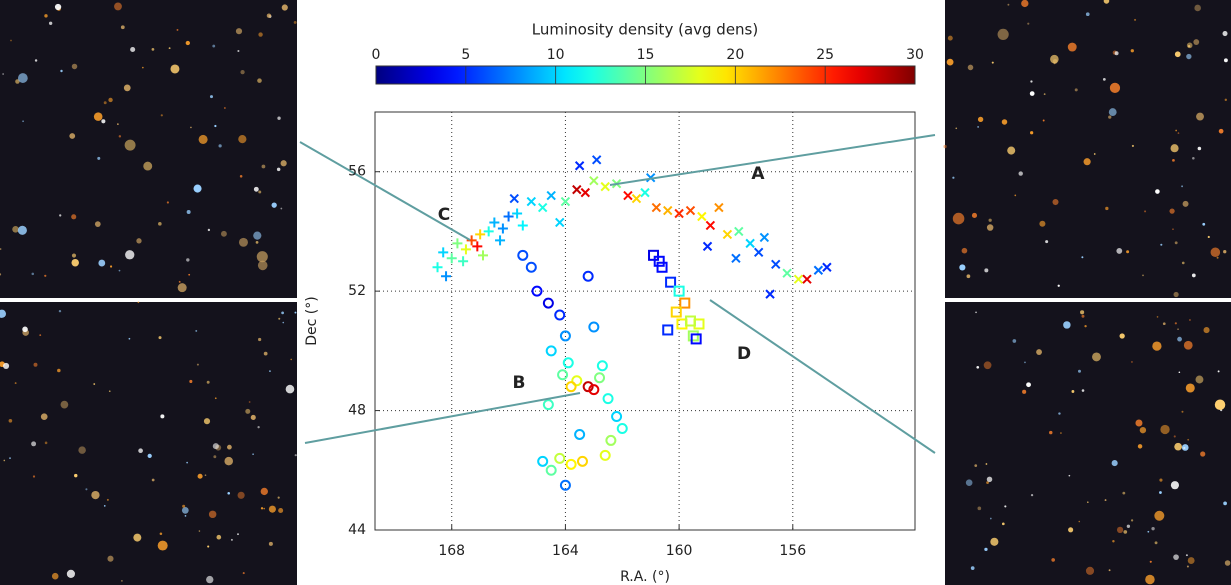 The width and height of the screenshot is (1231, 585). What do you see at coordinates (825, 55) in the screenshot?
I see `colorbar-tick-label: 25` at bounding box center [825, 55].